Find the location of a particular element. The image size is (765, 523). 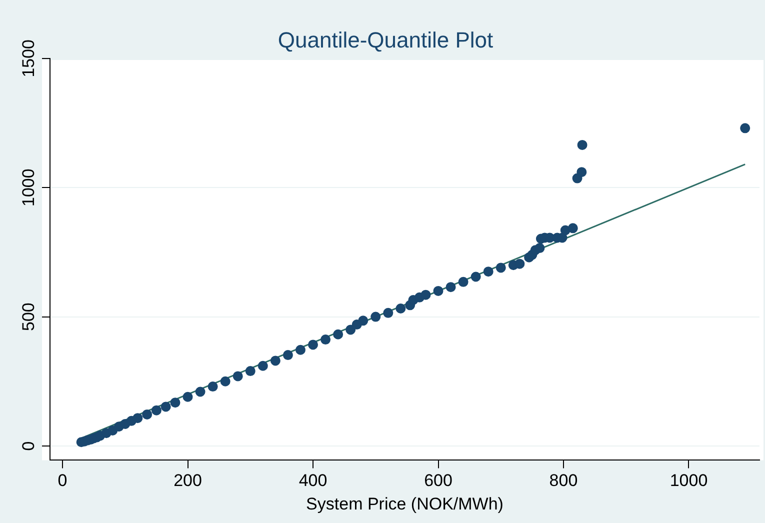

y-tick-label: 1500 is located at coordinates (28, 58).